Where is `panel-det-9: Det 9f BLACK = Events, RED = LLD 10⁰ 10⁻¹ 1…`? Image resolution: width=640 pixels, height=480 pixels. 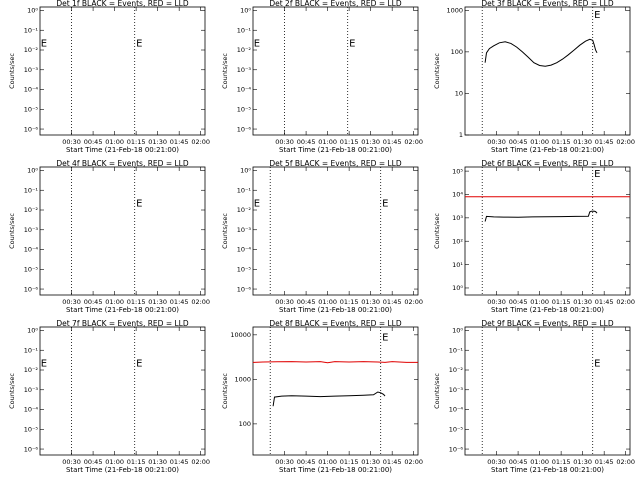 panel-det-9: Det 9f BLACK = Events, RED = LLD 10⁰ 10⁻¹ 1… is located at coordinates (534, 396).